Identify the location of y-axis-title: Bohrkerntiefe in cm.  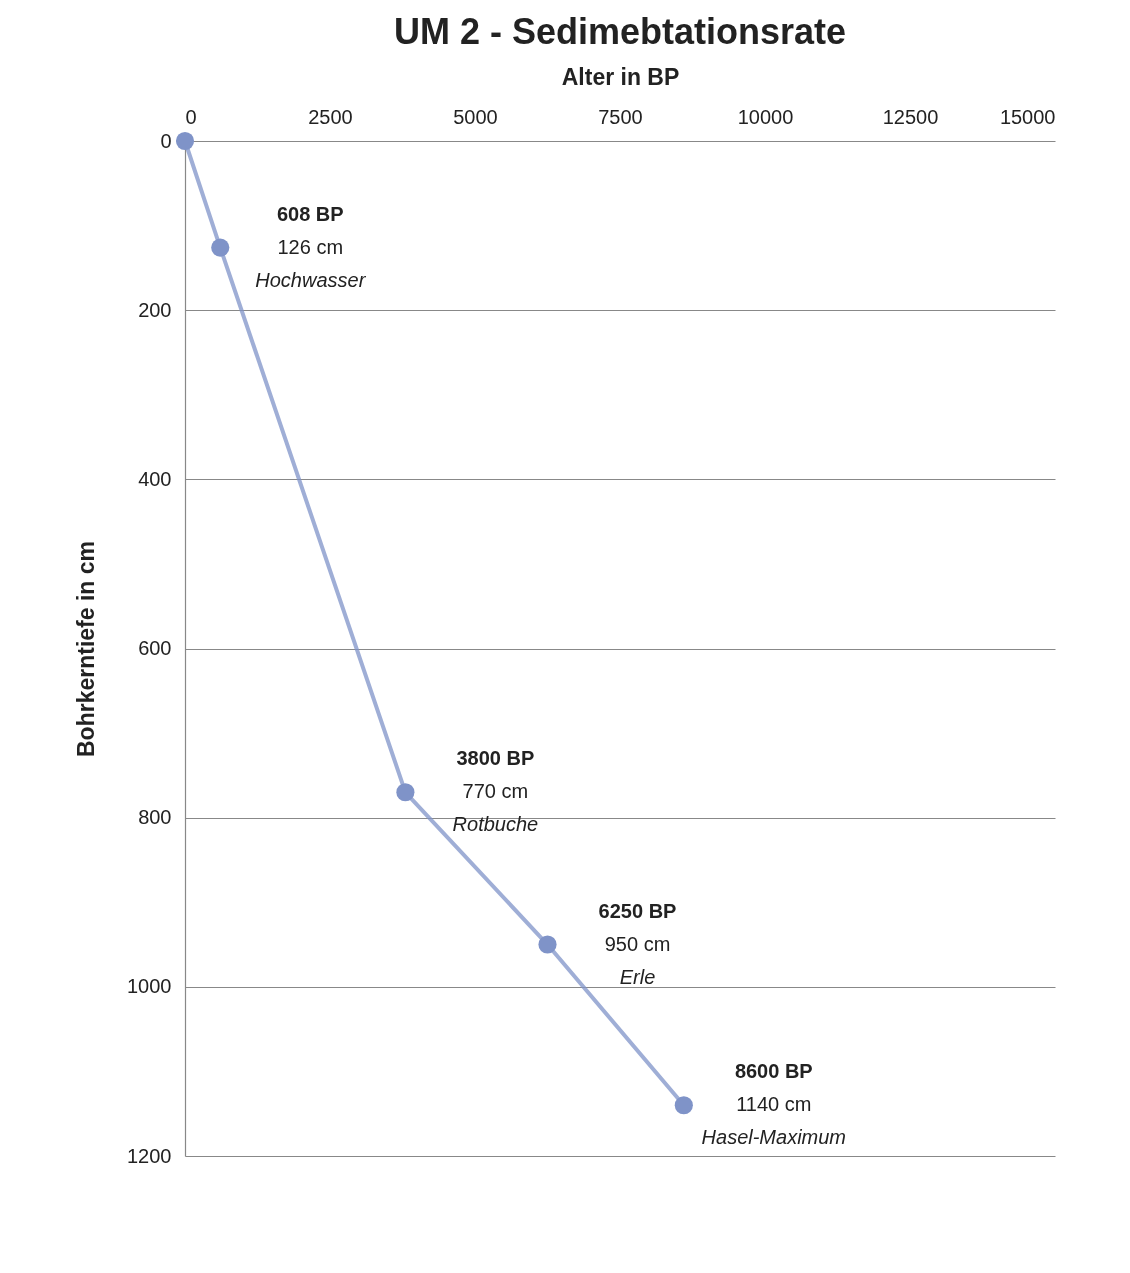
(86, 649).